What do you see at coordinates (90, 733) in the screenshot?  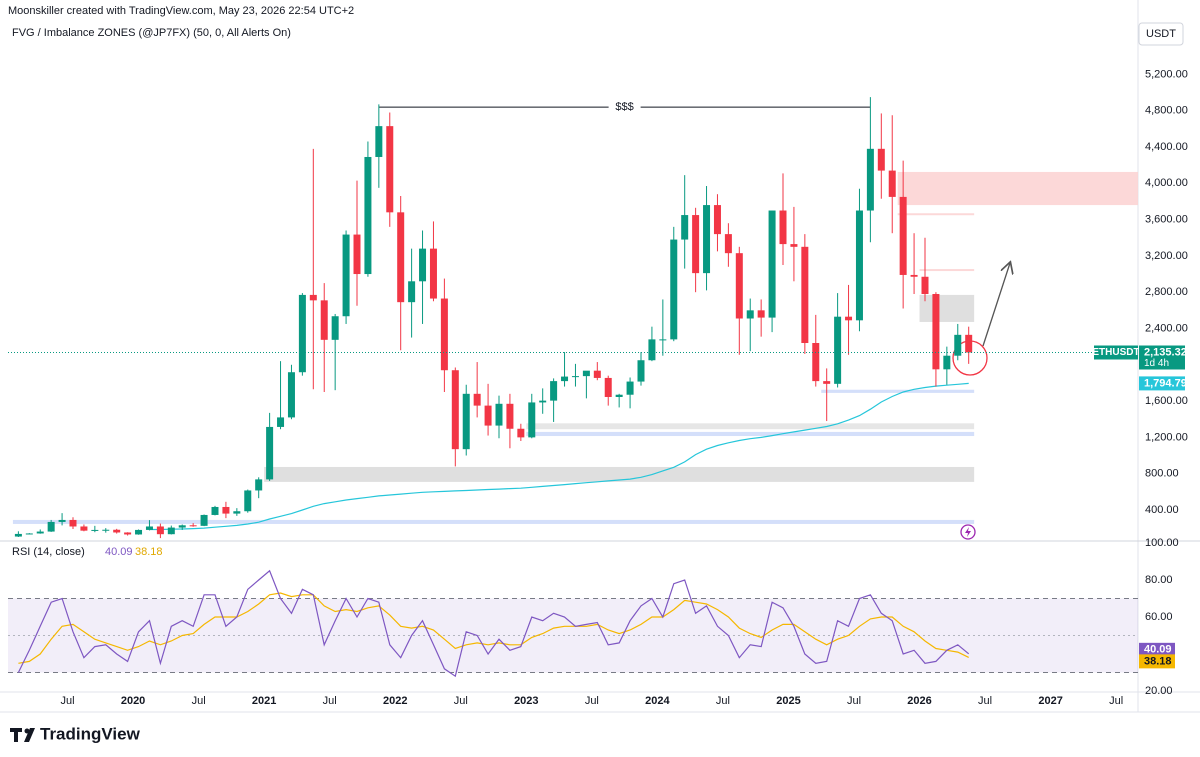 I see `brand-name: TradingView` at bounding box center [90, 733].